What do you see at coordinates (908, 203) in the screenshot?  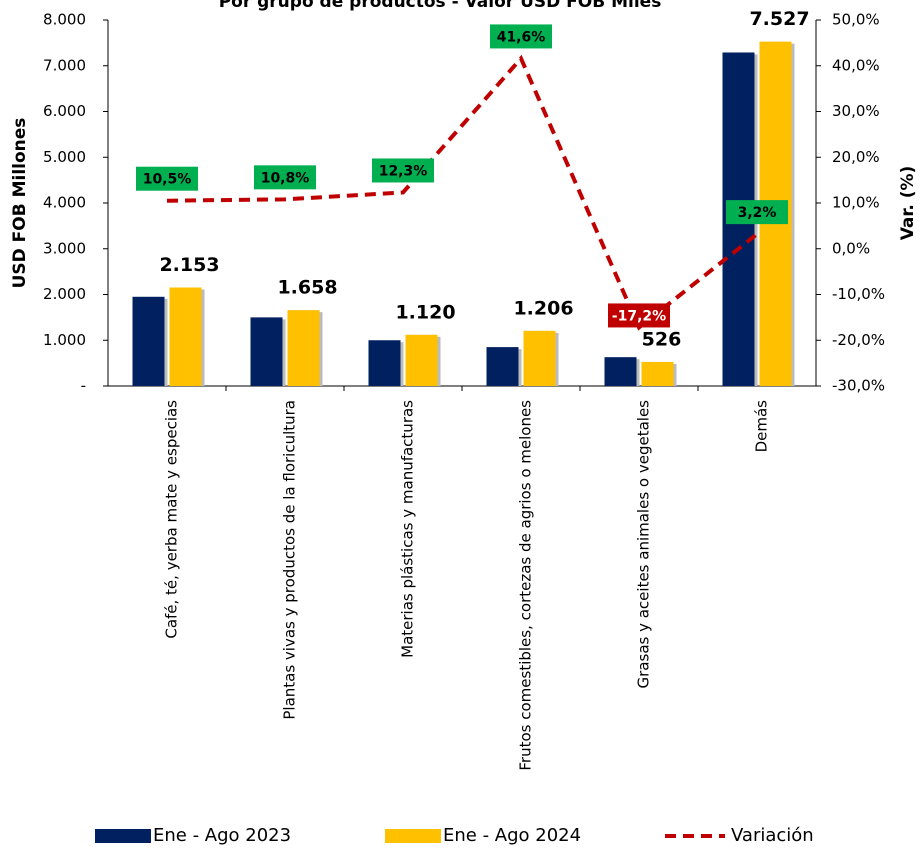 I see `y2-axis-label: Var. (%)` at bounding box center [908, 203].